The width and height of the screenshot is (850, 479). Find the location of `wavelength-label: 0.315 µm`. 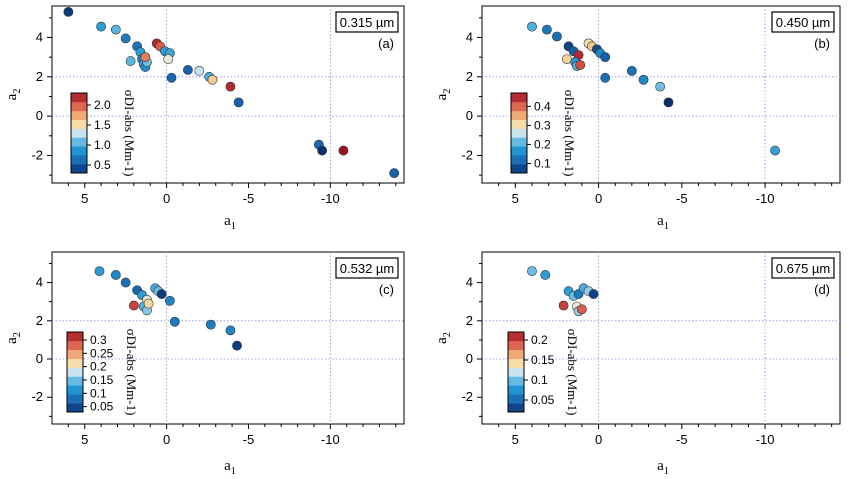

wavelength-label: 0.315 µm is located at coordinates (367, 22).